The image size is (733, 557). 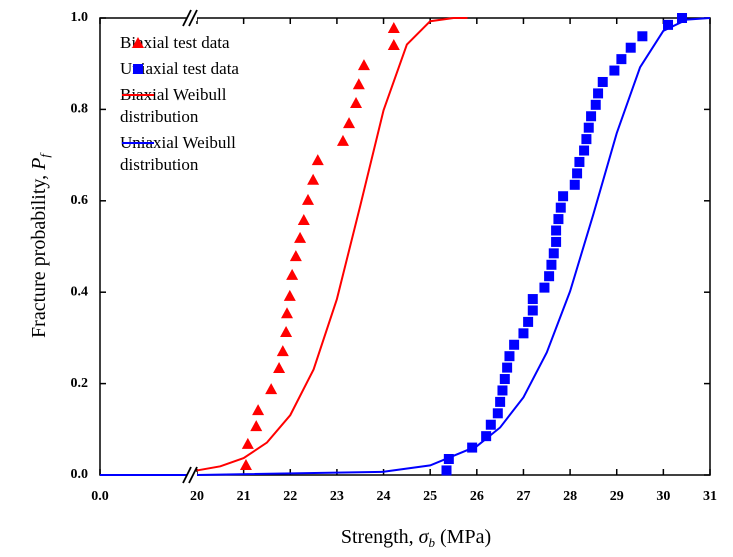 I want to click on y-tick-label: 0.0, so click(x=80, y=474).